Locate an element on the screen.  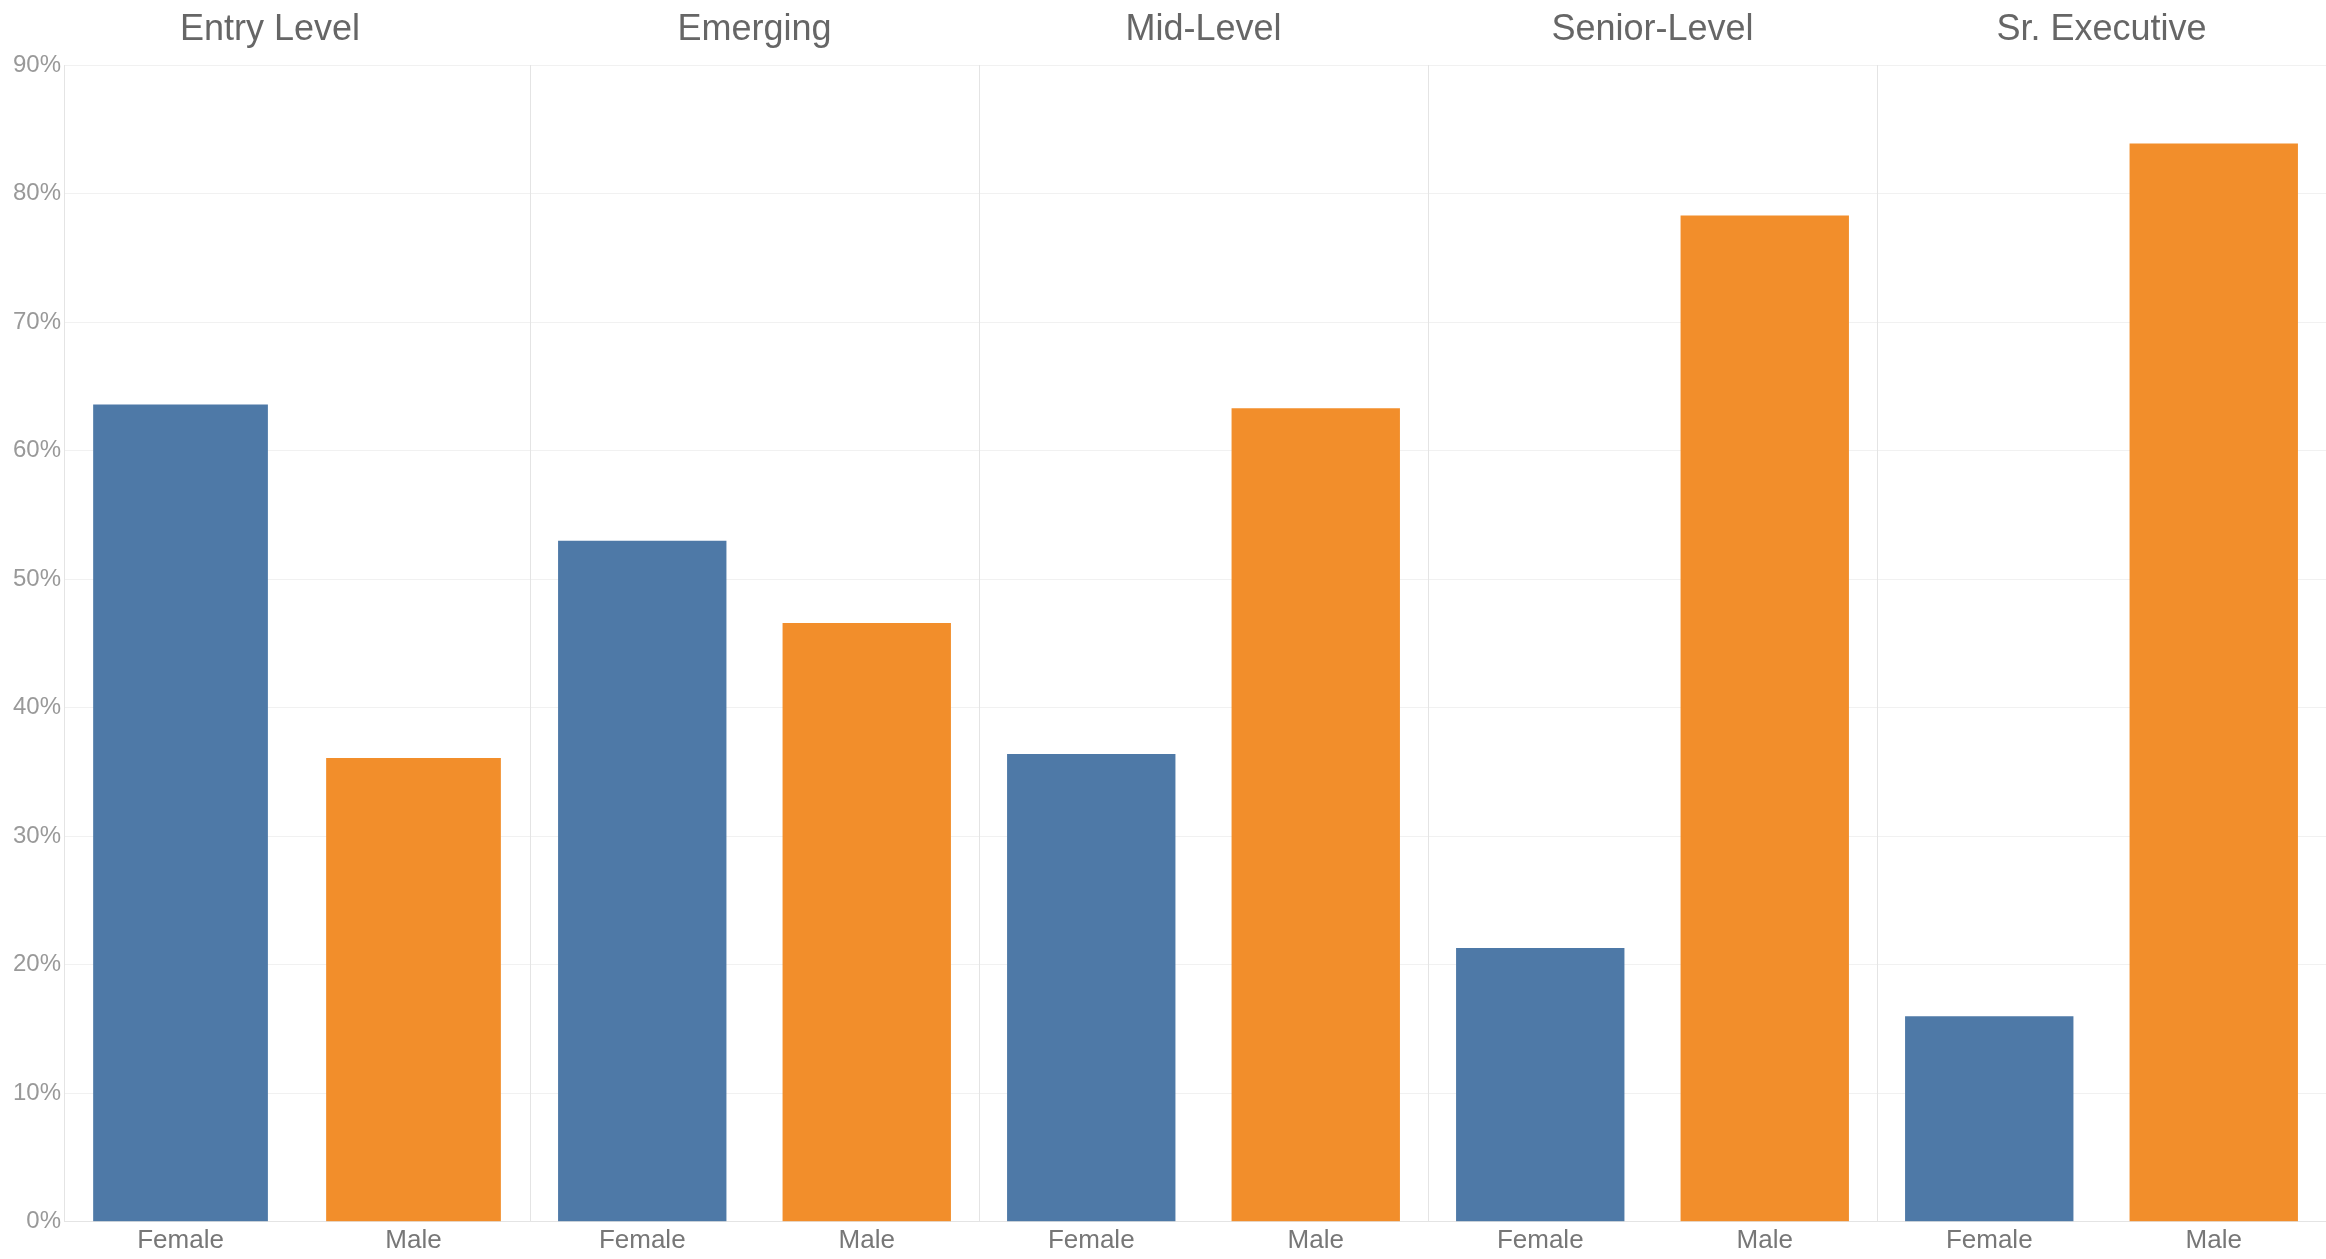
y-tick-label: 70% is located at coordinates (37, 320).